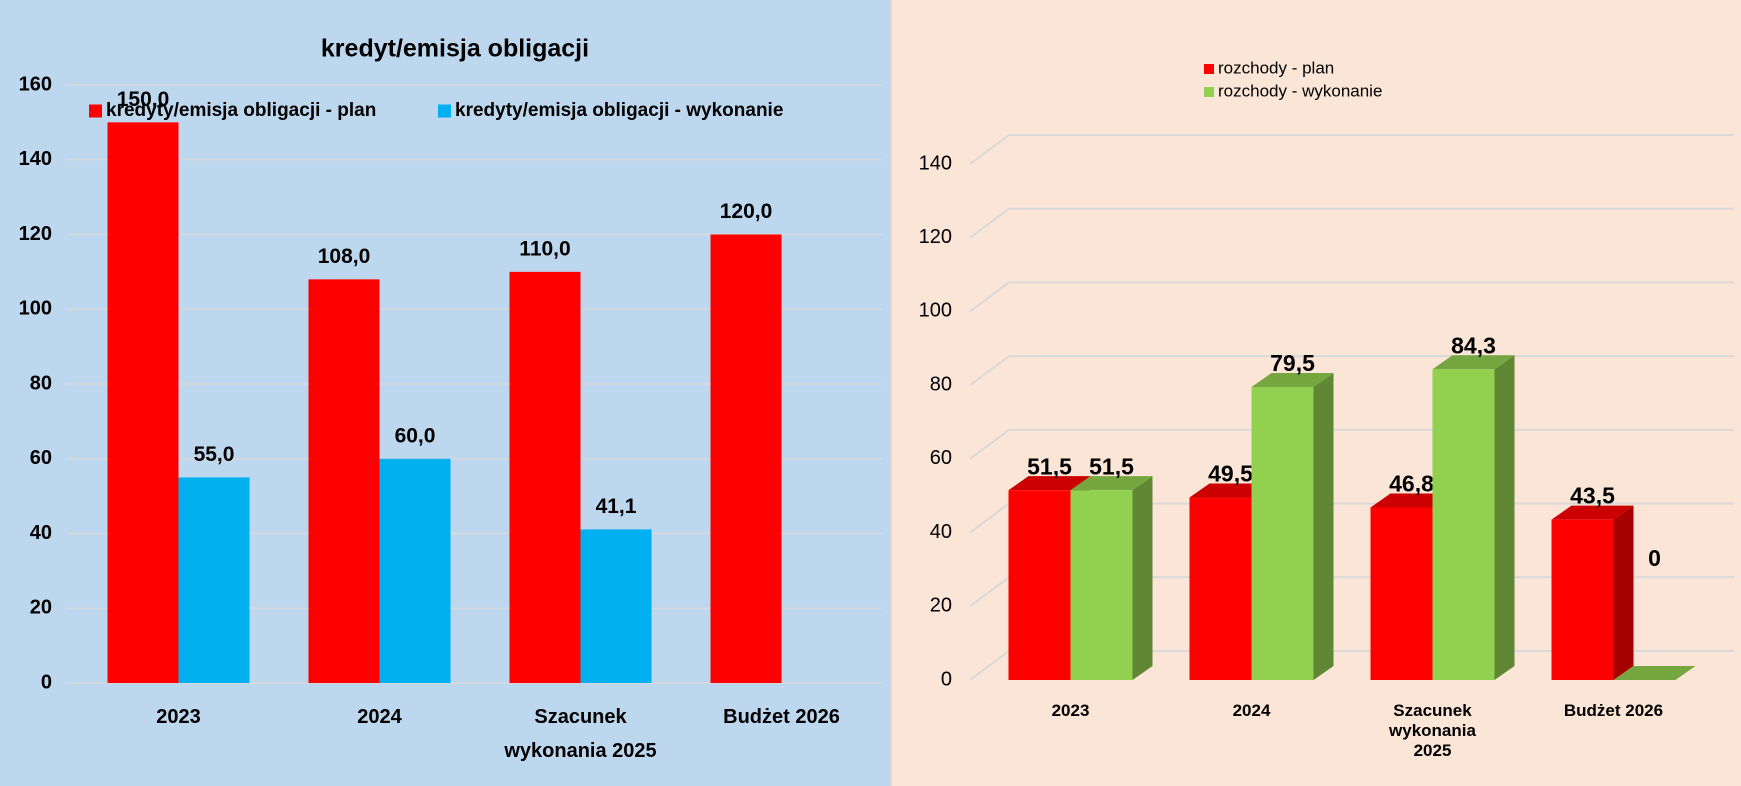 The width and height of the screenshot is (1741, 786). I want to click on chart-title: kredyt/emisja obligacji, so click(455, 49).